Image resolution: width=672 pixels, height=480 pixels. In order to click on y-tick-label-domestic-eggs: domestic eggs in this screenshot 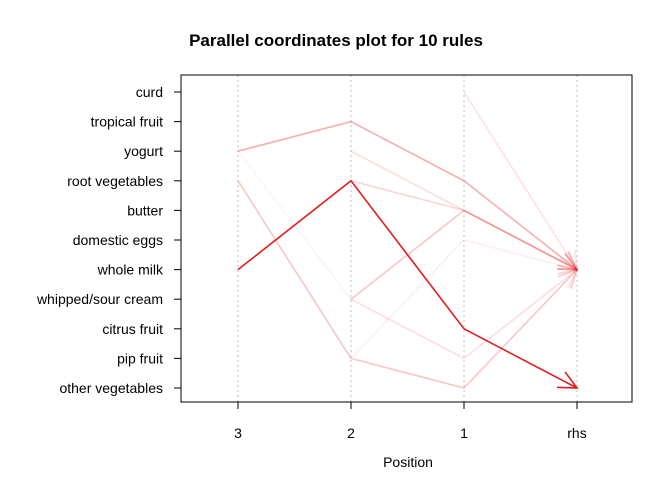, I will do `click(118, 240)`.